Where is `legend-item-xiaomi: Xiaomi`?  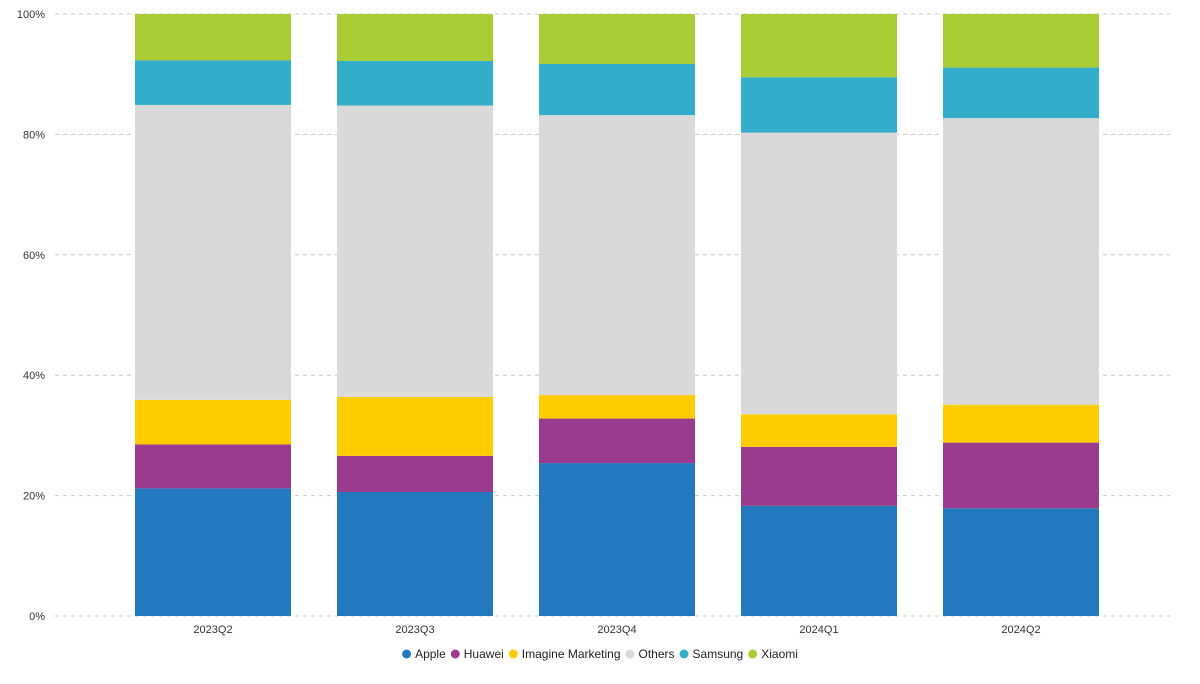
legend-item-xiaomi: Xiaomi is located at coordinates (773, 654).